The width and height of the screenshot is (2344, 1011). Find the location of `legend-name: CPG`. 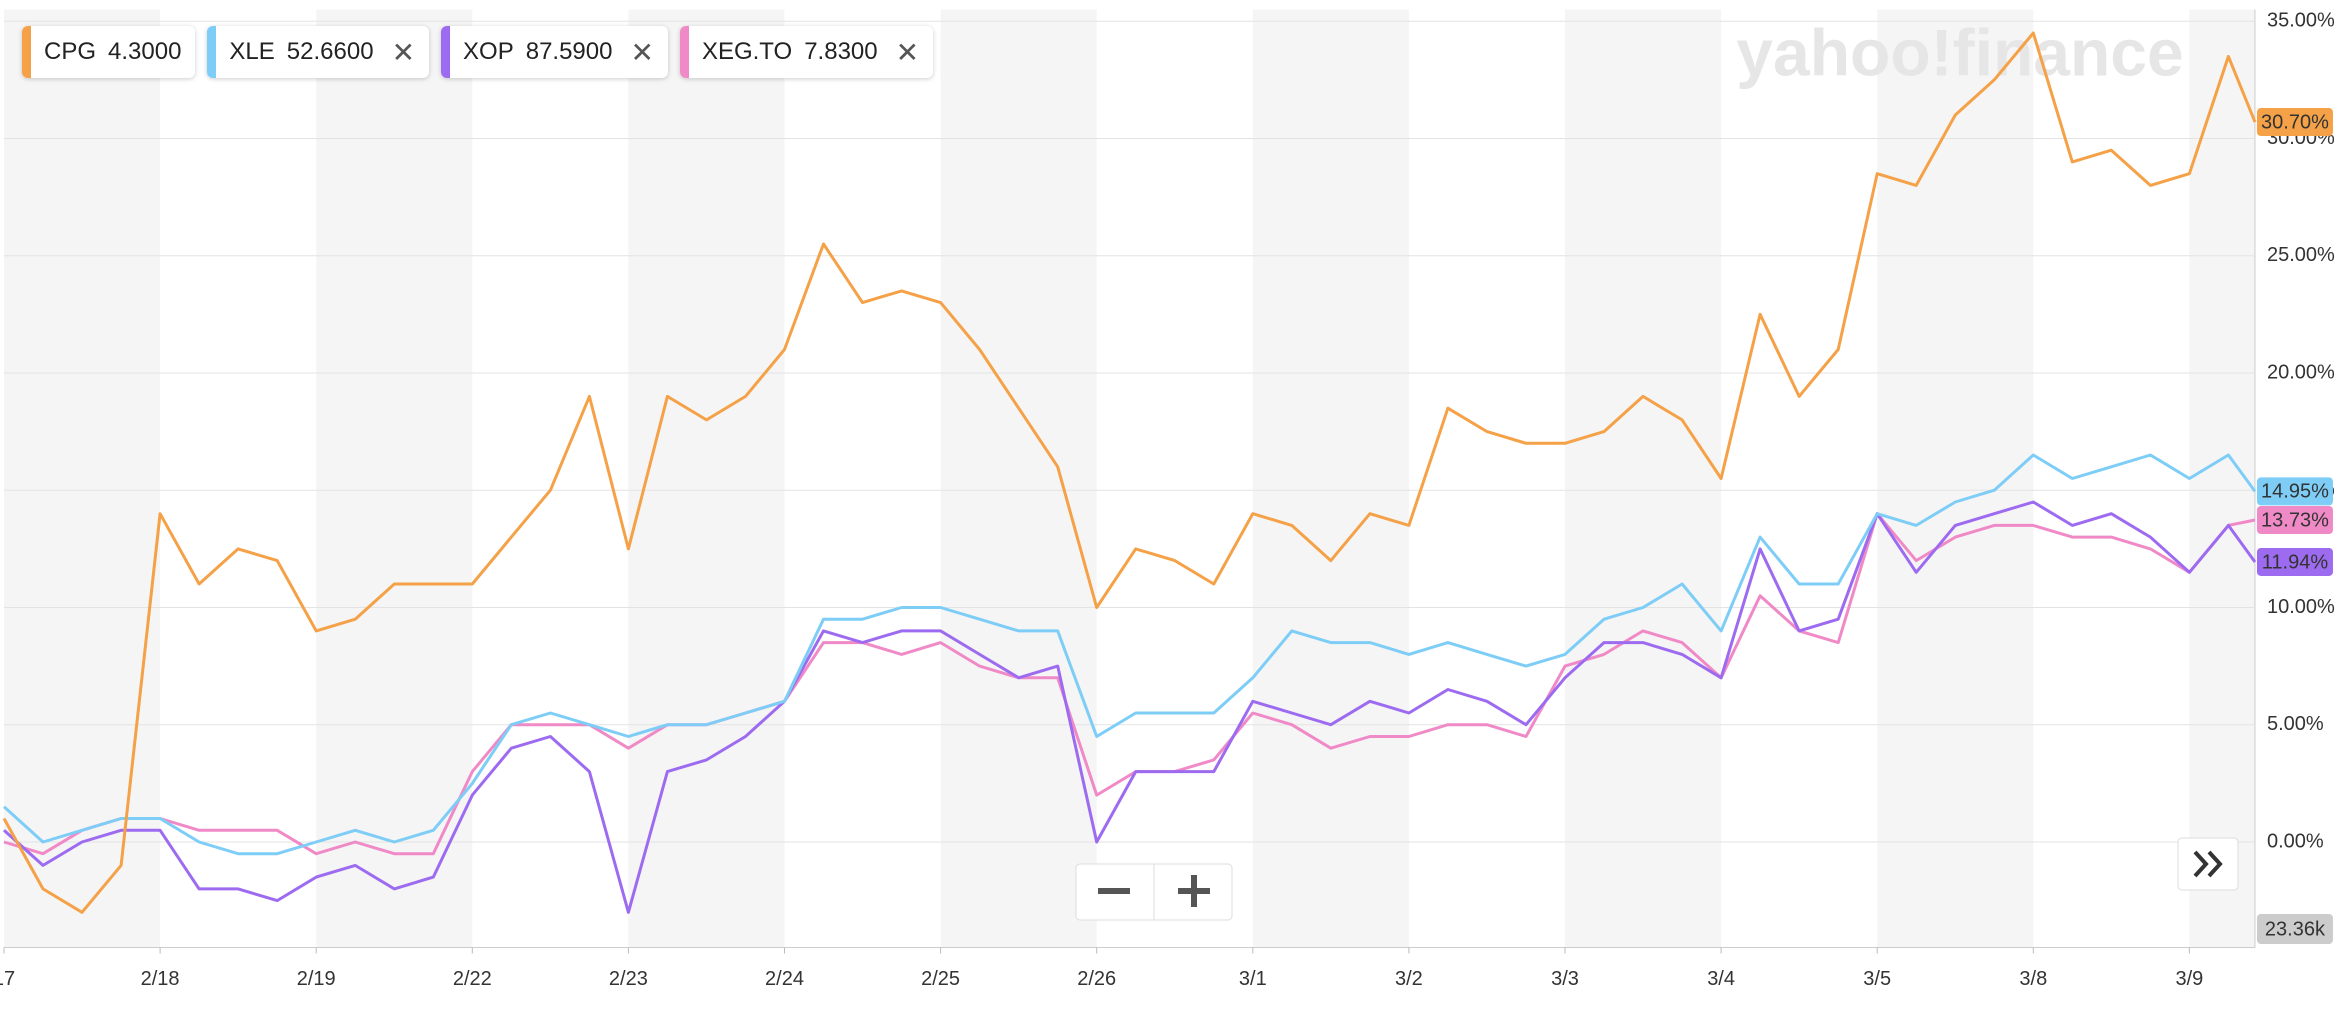

legend-name: CPG is located at coordinates (70, 51).